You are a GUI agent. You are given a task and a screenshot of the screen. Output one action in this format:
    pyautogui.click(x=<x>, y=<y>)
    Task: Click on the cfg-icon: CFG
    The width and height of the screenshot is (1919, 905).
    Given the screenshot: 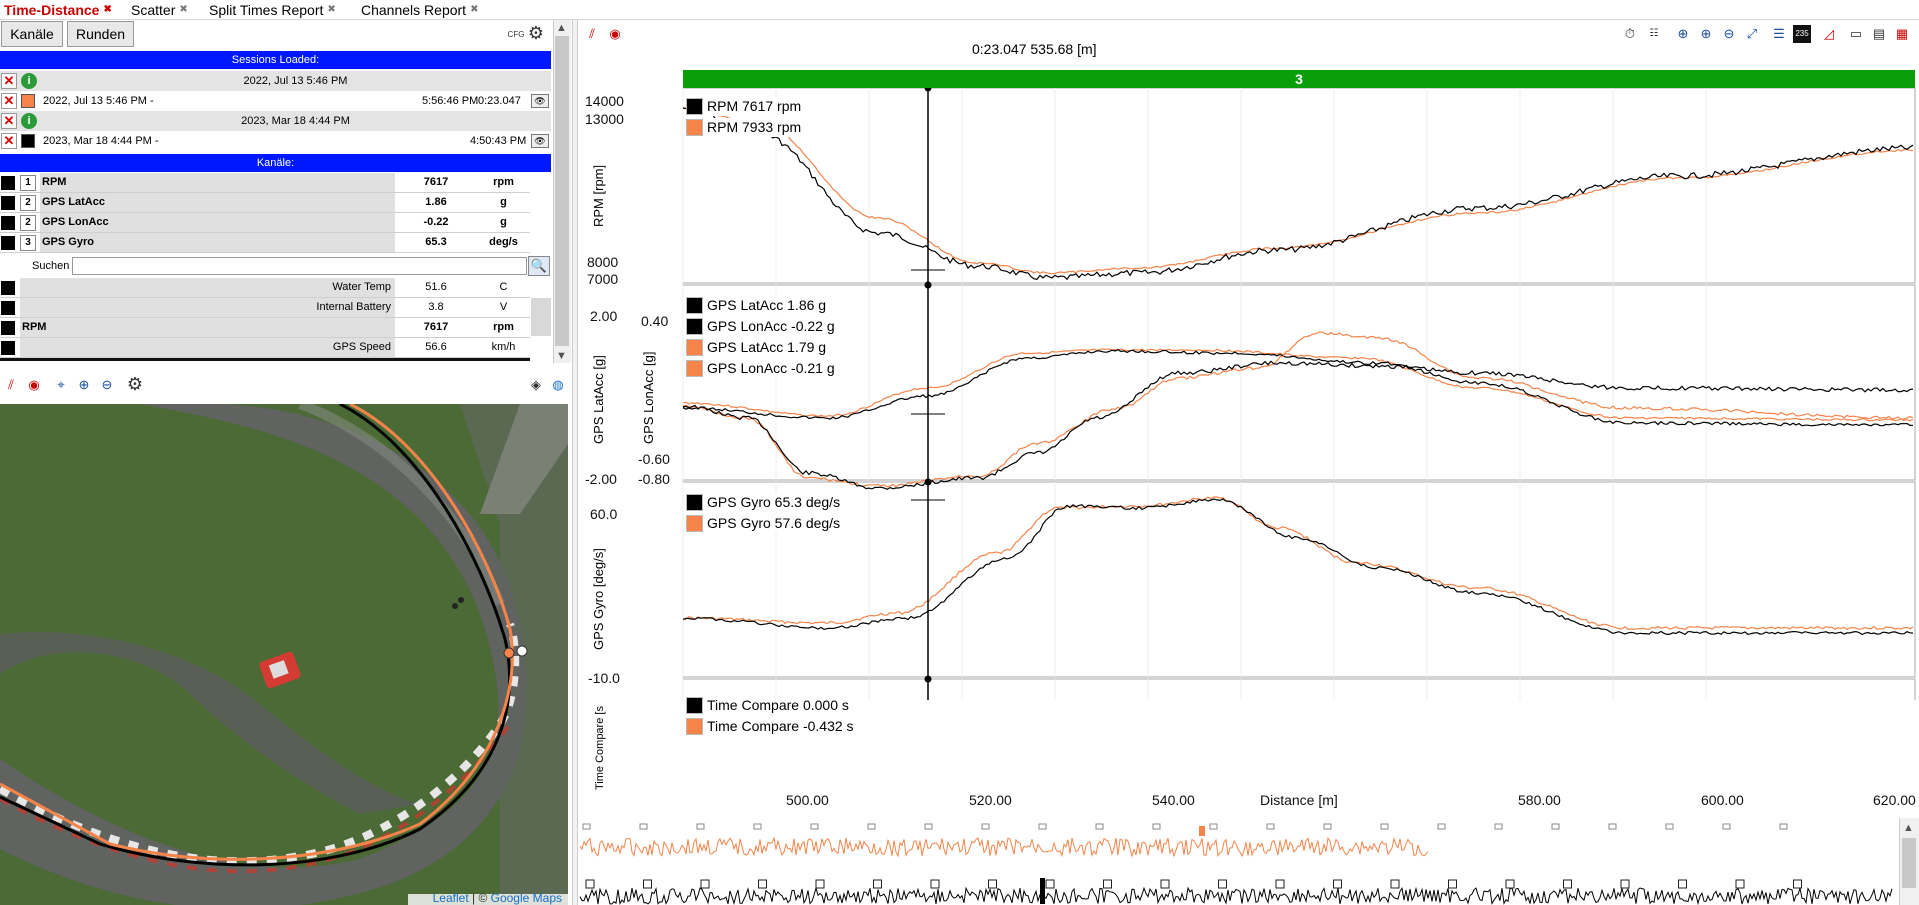 What is the action you would take?
    pyautogui.click(x=516, y=34)
    